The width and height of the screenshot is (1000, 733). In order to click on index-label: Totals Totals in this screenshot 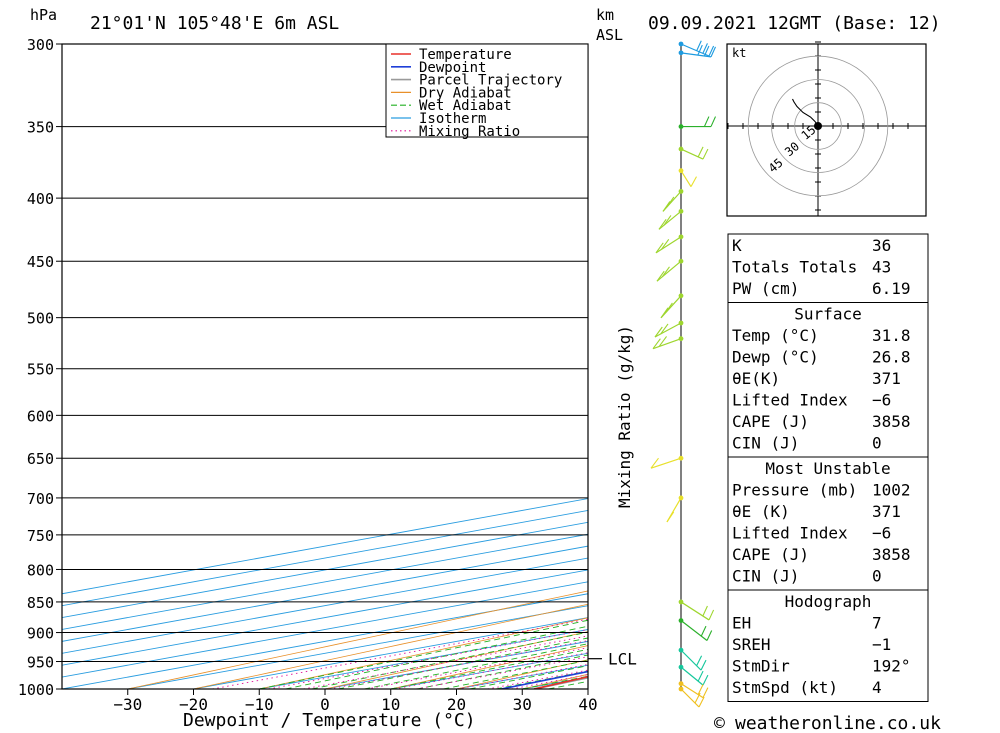, I will do `click(794, 267)`.